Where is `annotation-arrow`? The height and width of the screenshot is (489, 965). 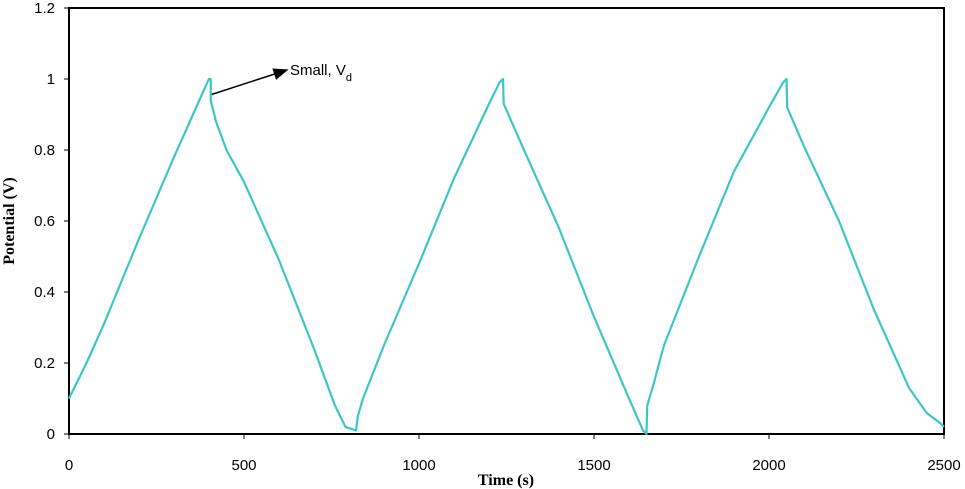
annotation-arrow is located at coordinates (249, 82).